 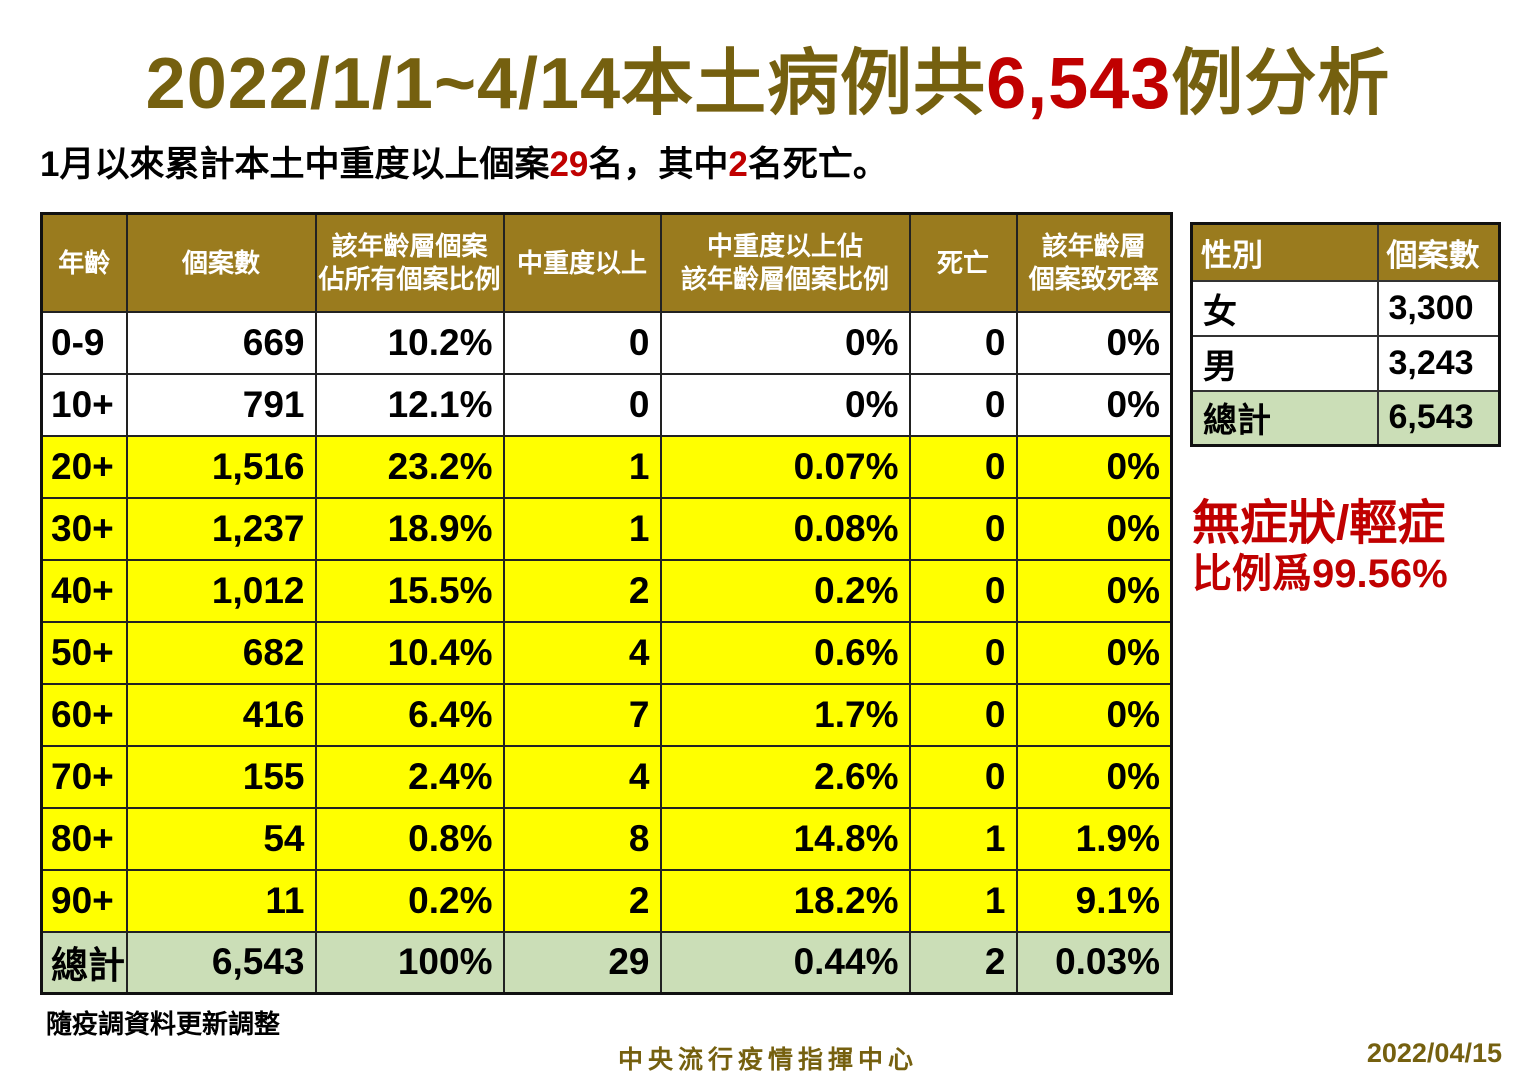 What do you see at coordinates (785, 528) in the screenshot?
I see `value-cell: 0.08%` at bounding box center [785, 528].